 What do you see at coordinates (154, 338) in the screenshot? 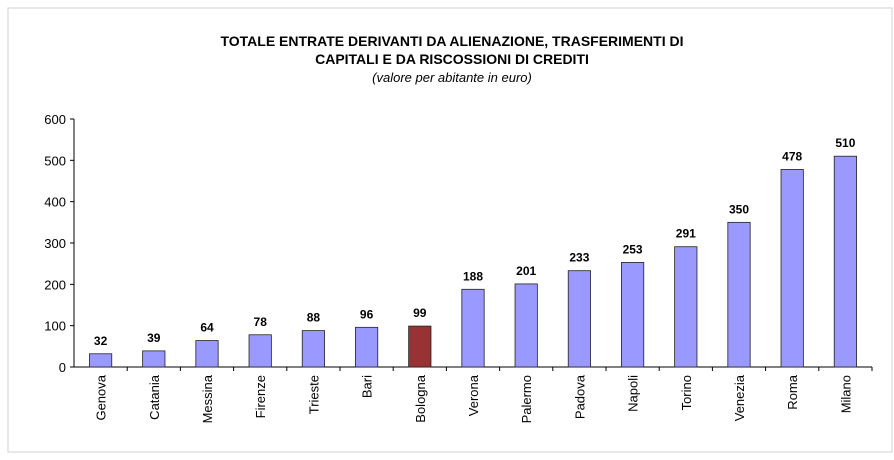
I see `data-label: 39` at bounding box center [154, 338].